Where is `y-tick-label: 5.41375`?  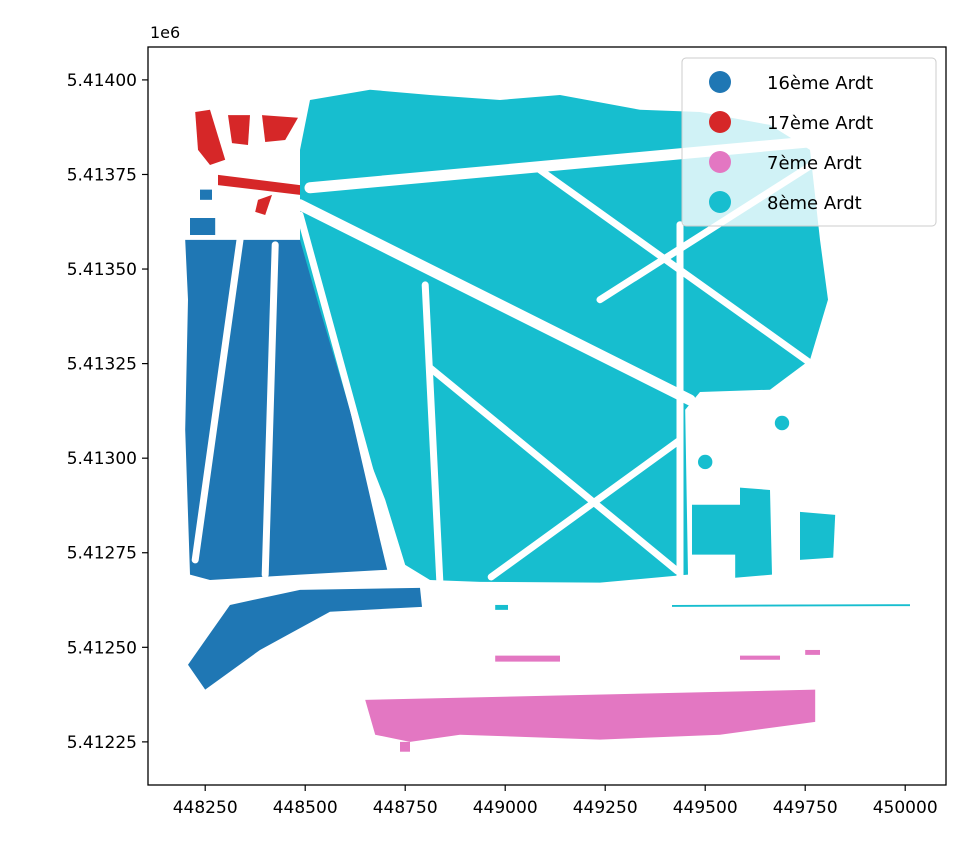
y-tick-label: 5.41375 is located at coordinates (102, 175).